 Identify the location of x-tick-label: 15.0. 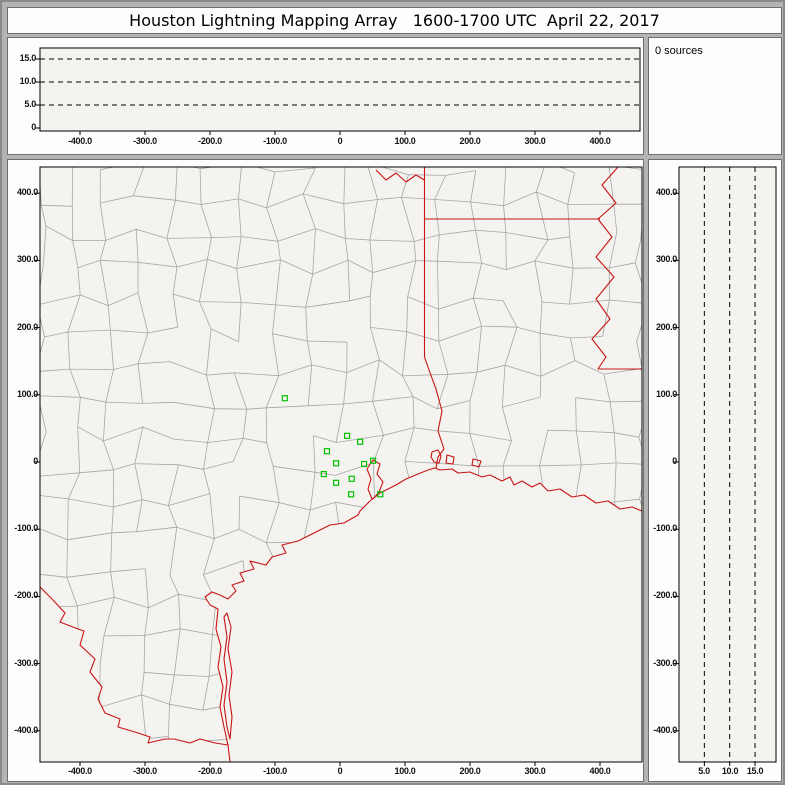
(755, 771).